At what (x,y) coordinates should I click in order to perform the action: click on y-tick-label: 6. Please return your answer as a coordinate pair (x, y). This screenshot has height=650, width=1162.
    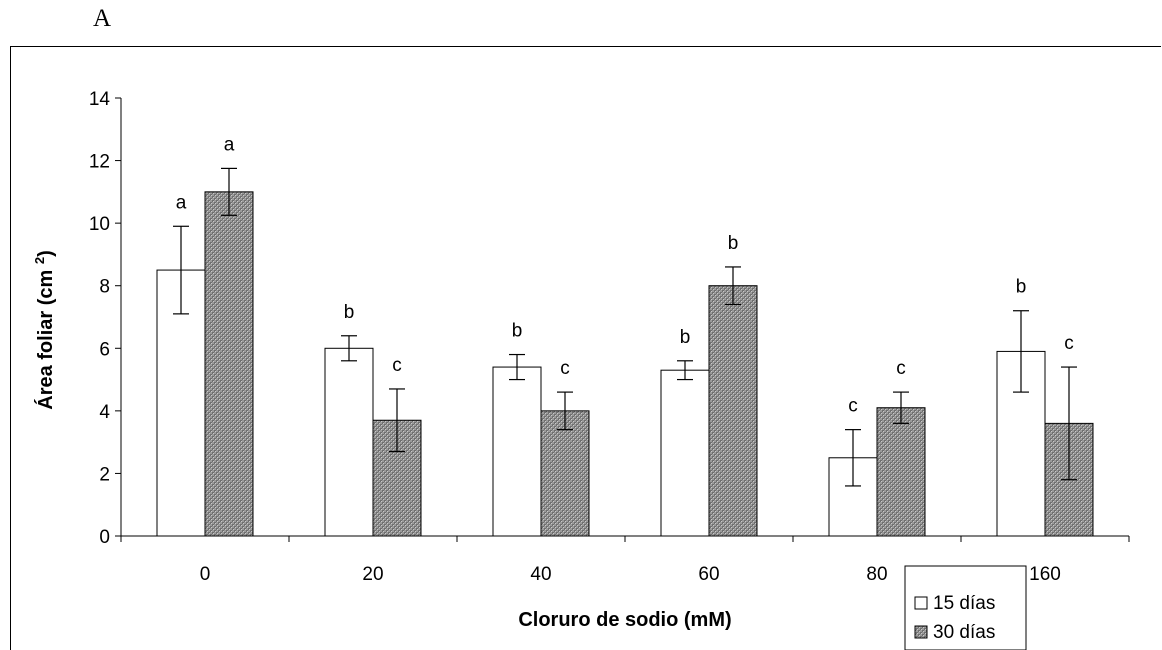
    Looking at the image, I should click on (104, 349).